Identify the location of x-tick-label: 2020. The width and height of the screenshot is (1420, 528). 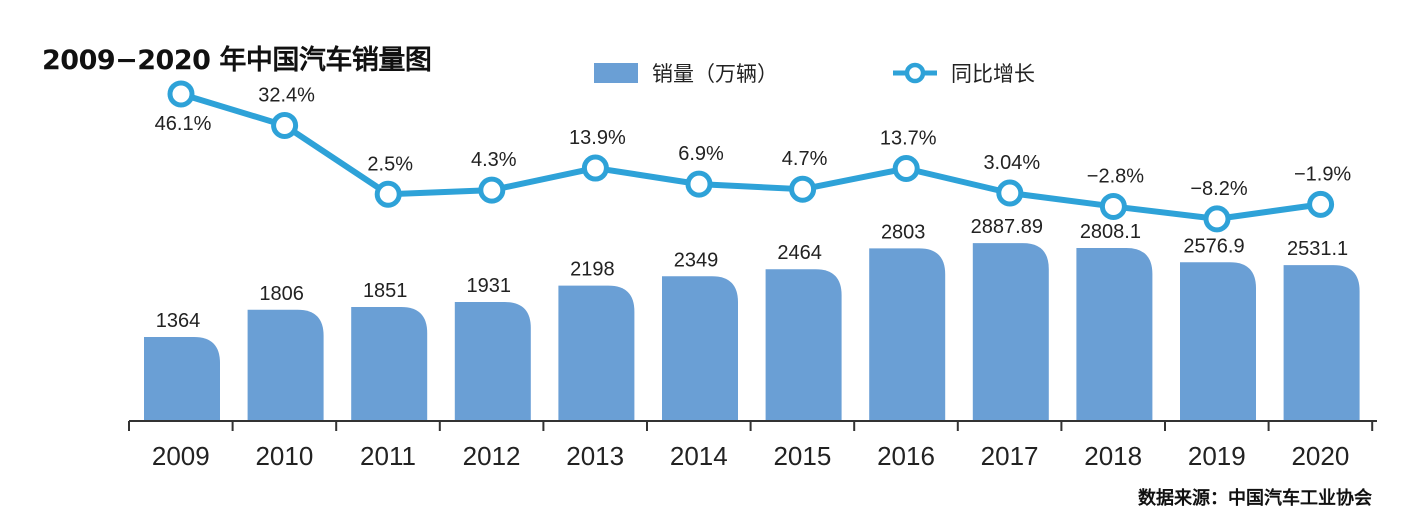
(1320, 456).